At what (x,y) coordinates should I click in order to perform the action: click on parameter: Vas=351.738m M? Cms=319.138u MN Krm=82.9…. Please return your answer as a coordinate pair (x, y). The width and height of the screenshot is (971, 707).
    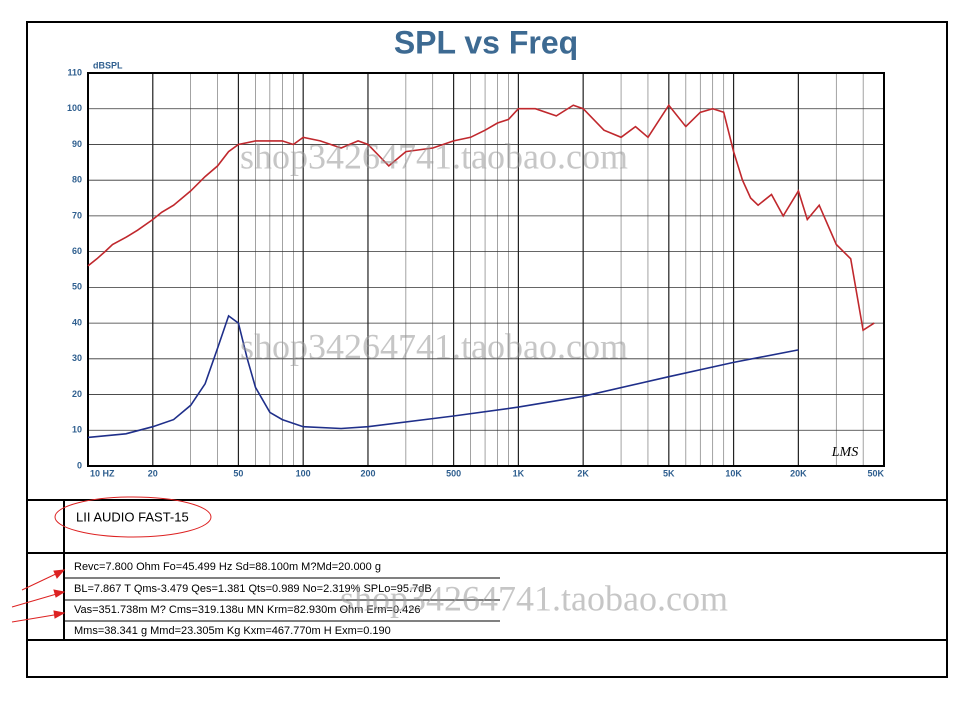
    Looking at the image, I should click on (247, 610).